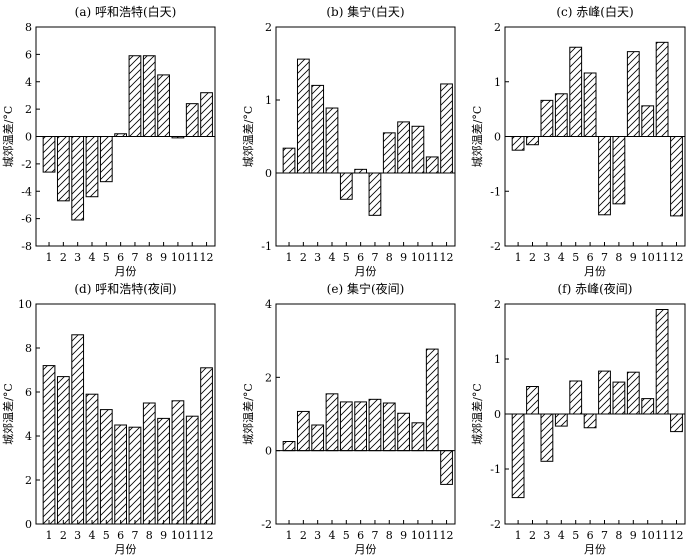 The image size is (700, 559). What do you see at coordinates (365, 11) in the screenshot?
I see `chart-title: (b) 集宁(白天)` at bounding box center [365, 11].